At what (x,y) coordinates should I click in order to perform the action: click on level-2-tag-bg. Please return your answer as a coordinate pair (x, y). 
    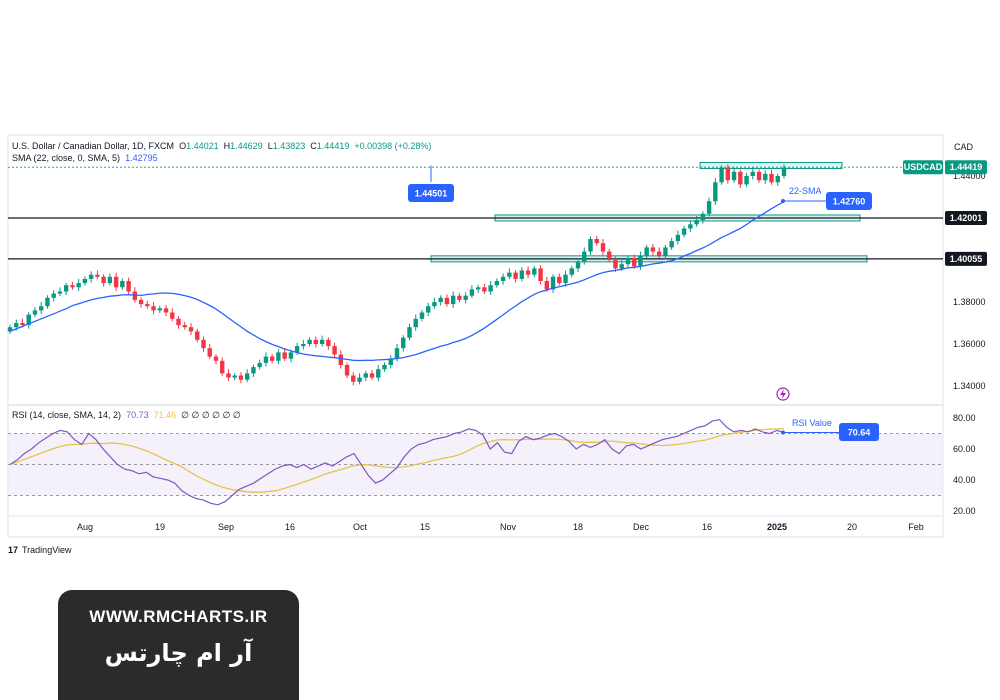
    Looking at the image, I should click on (966, 258).